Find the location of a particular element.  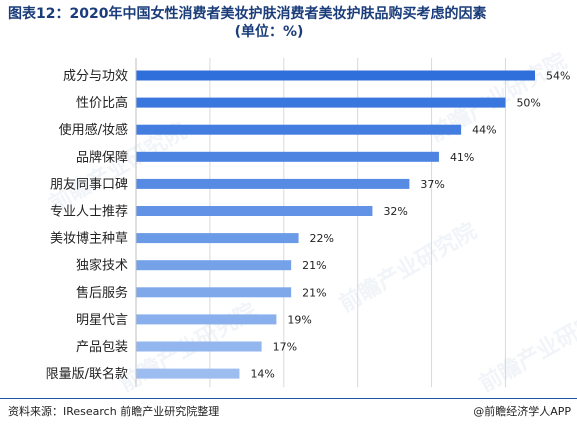

category-label: 售后服务 is located at coordinates (102, 293).